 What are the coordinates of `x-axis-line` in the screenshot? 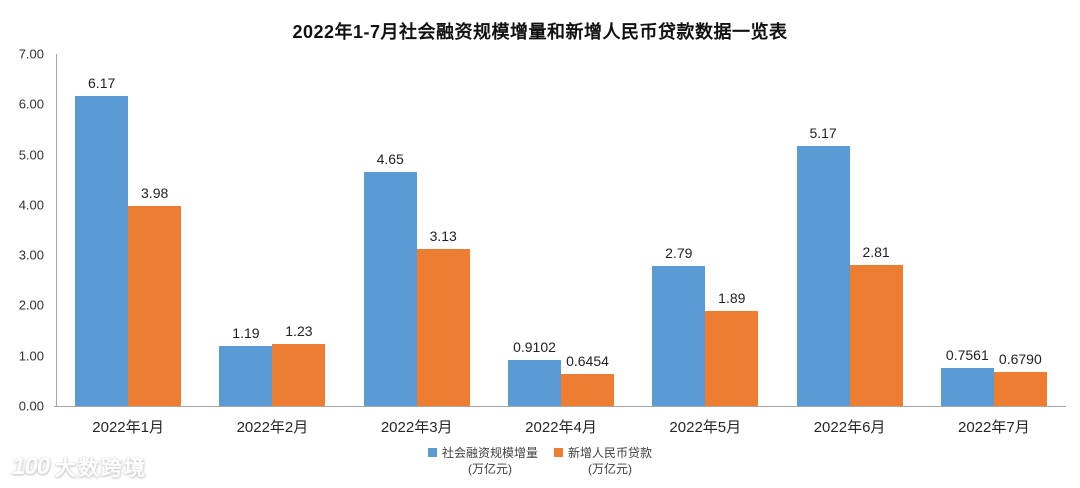 It's located at (560, 406).